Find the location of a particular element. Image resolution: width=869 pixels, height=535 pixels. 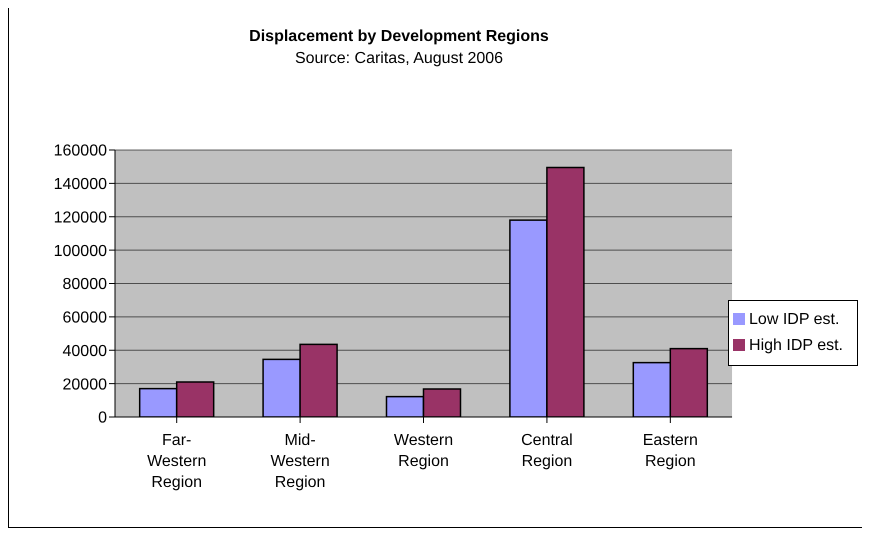

y-tick-label: 40000 is located at coordinates (85, 351).